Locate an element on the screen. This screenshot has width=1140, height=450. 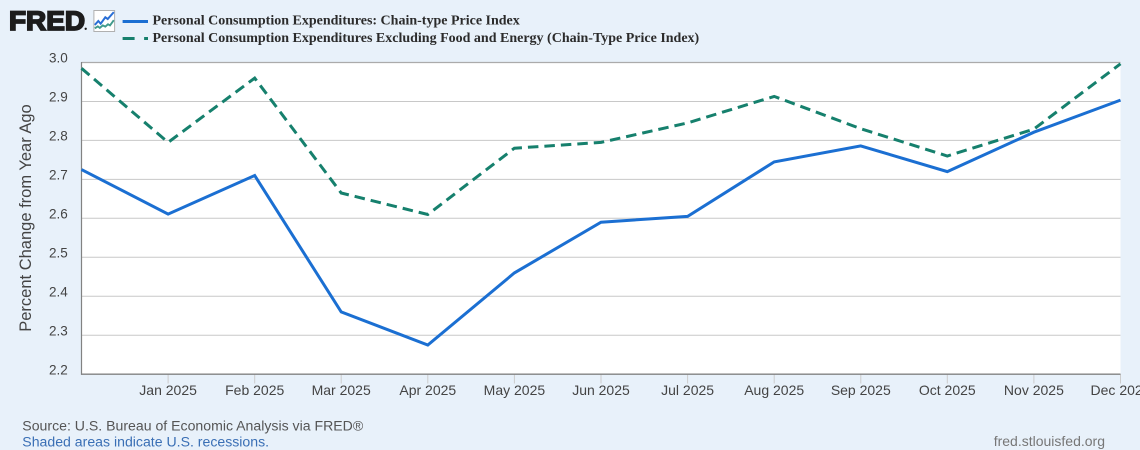
svg-text: Mar 2025 is located at coordinates (341, 390).